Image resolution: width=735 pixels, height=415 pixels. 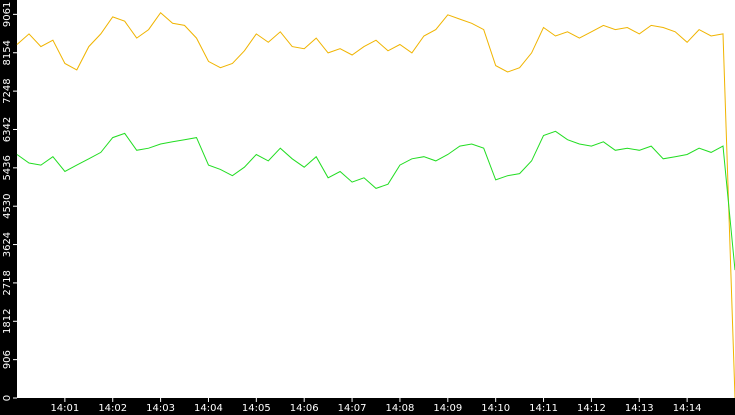 What do you see at coordinates (7, 359) in the screenshot?
I see `y-tick-label: 906` at bounding box center [7, 359].